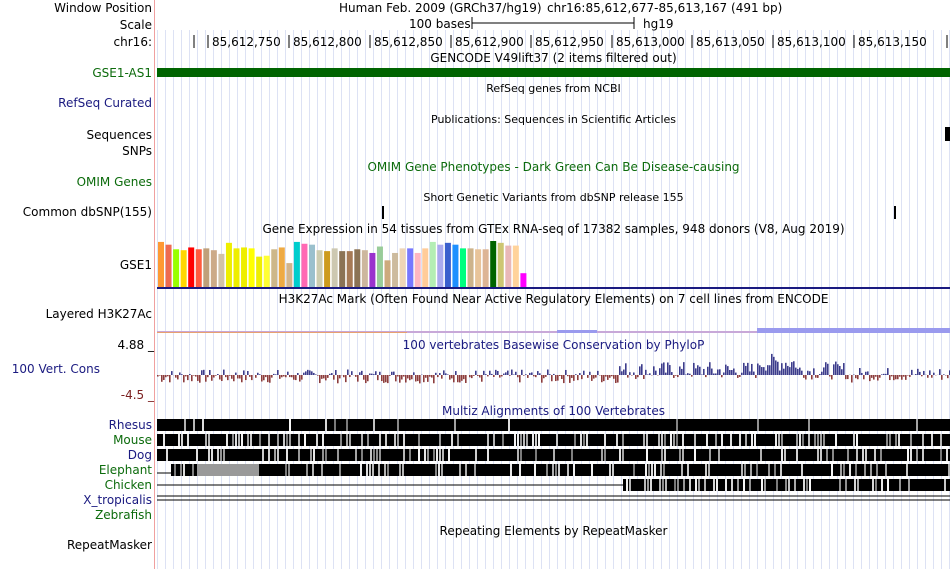  What do you see at coordinates (128, 485) in the screenshot?
I see `species-label-chicken: Chicken` at bounding box center [128, 485].